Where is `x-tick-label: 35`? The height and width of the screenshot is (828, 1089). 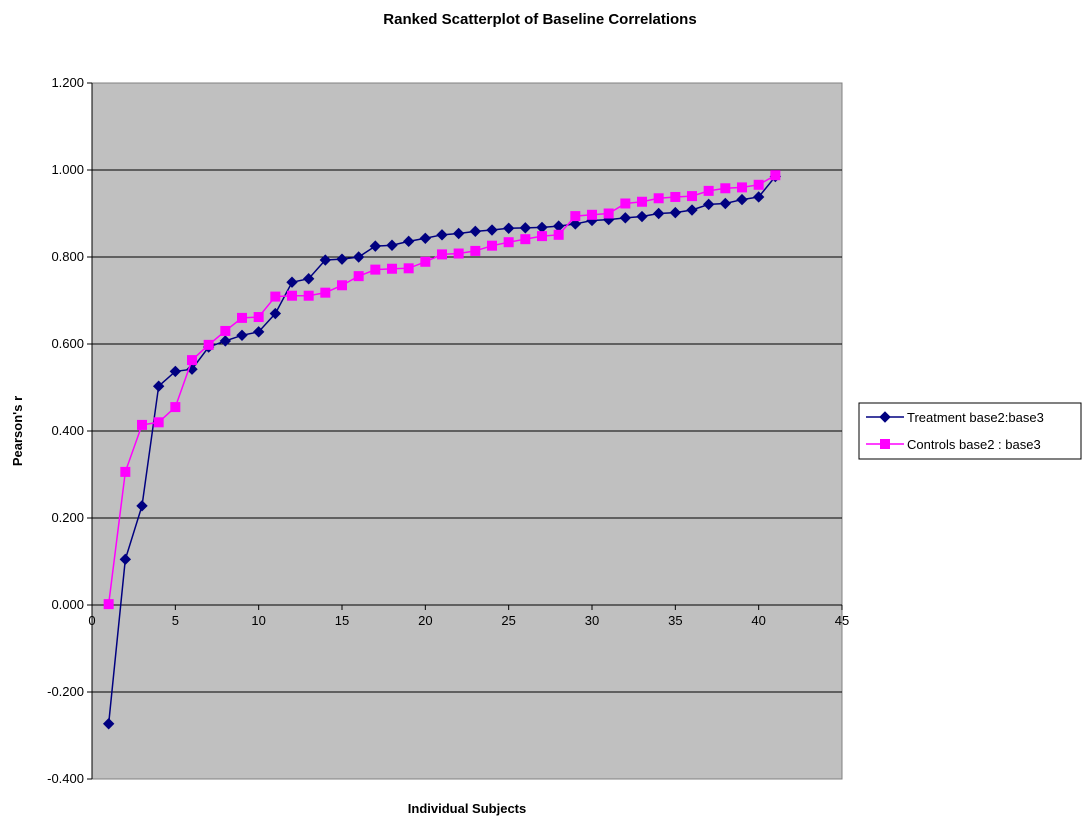 x-tick-label: 35 is located at coordinates (675, 620).